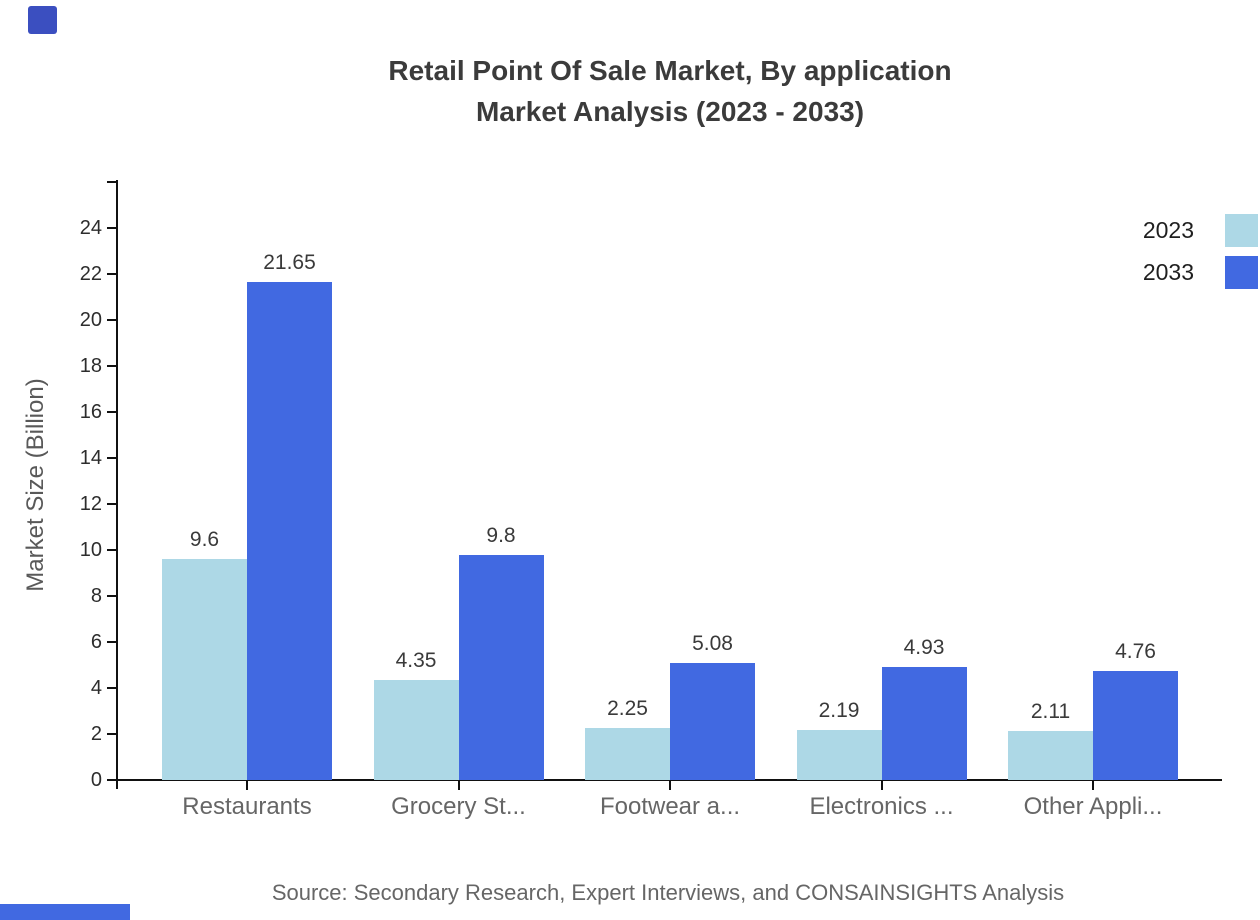  Describe the element at coordinates (42, 20) in the screenshot. I see `brand-logo-mark` at that location.